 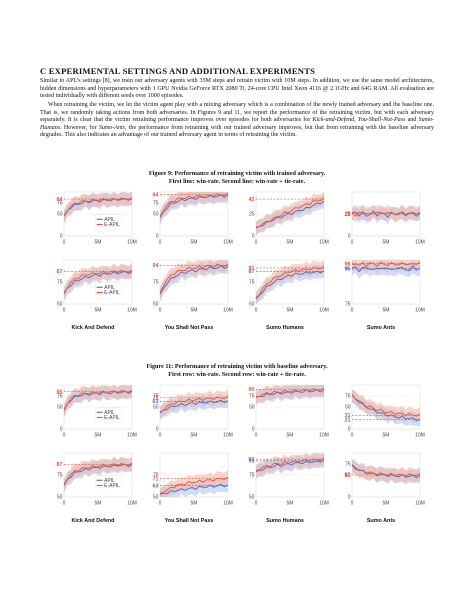 What do you see at coordinates (252, 272) in the screenshot?
I see `apil-reference-value: 87` at bounding box center [252, 272].